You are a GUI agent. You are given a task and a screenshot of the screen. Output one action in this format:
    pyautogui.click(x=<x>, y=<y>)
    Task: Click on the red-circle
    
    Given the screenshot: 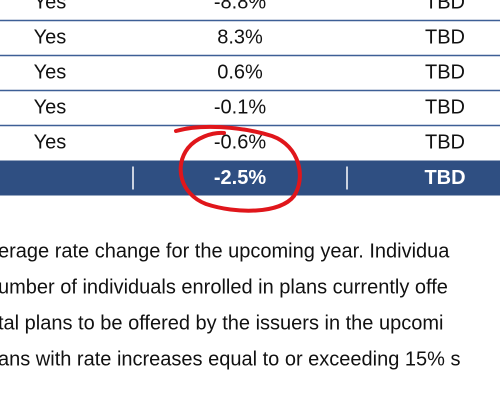 What is the action you would take?
    pyautogui.click(x=238, y=168)
    